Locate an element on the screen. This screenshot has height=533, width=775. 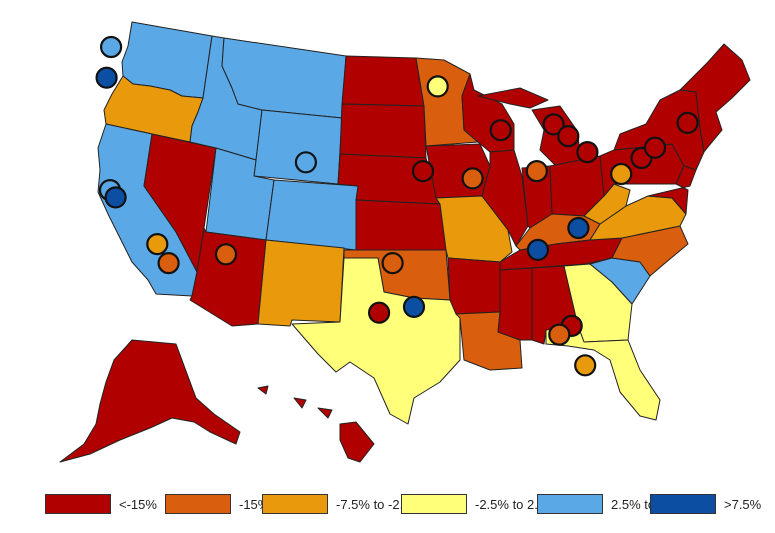
state-CO is located at coordinates (312, 215).